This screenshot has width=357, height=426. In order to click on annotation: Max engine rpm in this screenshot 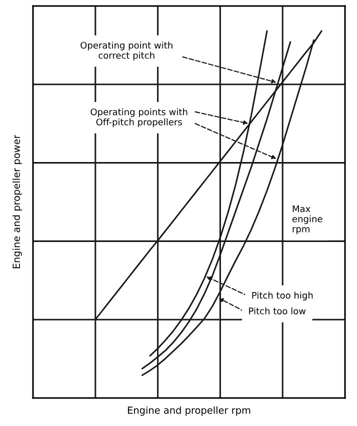, I will do `click(307, 219)`.